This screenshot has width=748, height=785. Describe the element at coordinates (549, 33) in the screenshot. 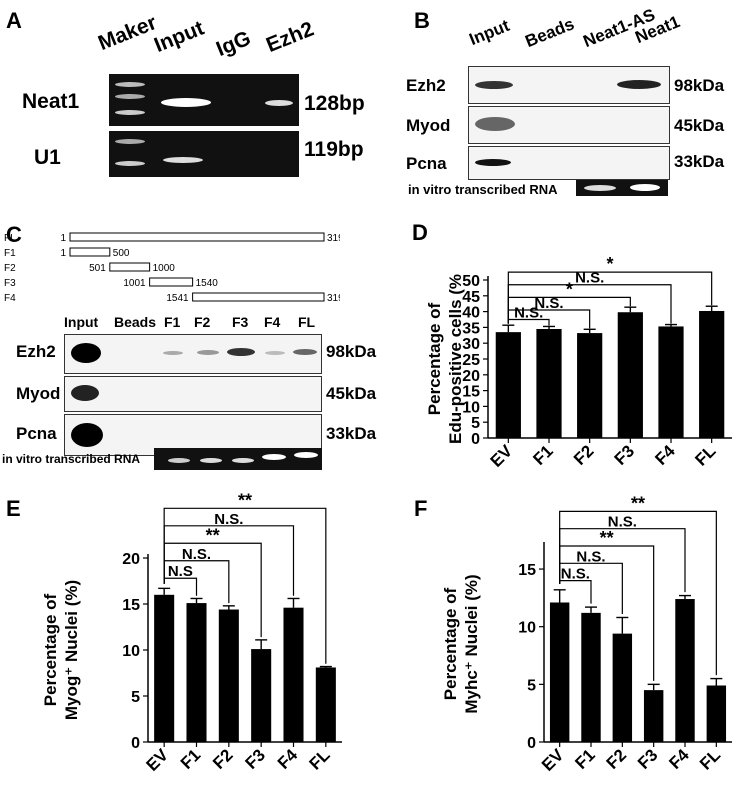

I see `lane-label: Beads` at that location.